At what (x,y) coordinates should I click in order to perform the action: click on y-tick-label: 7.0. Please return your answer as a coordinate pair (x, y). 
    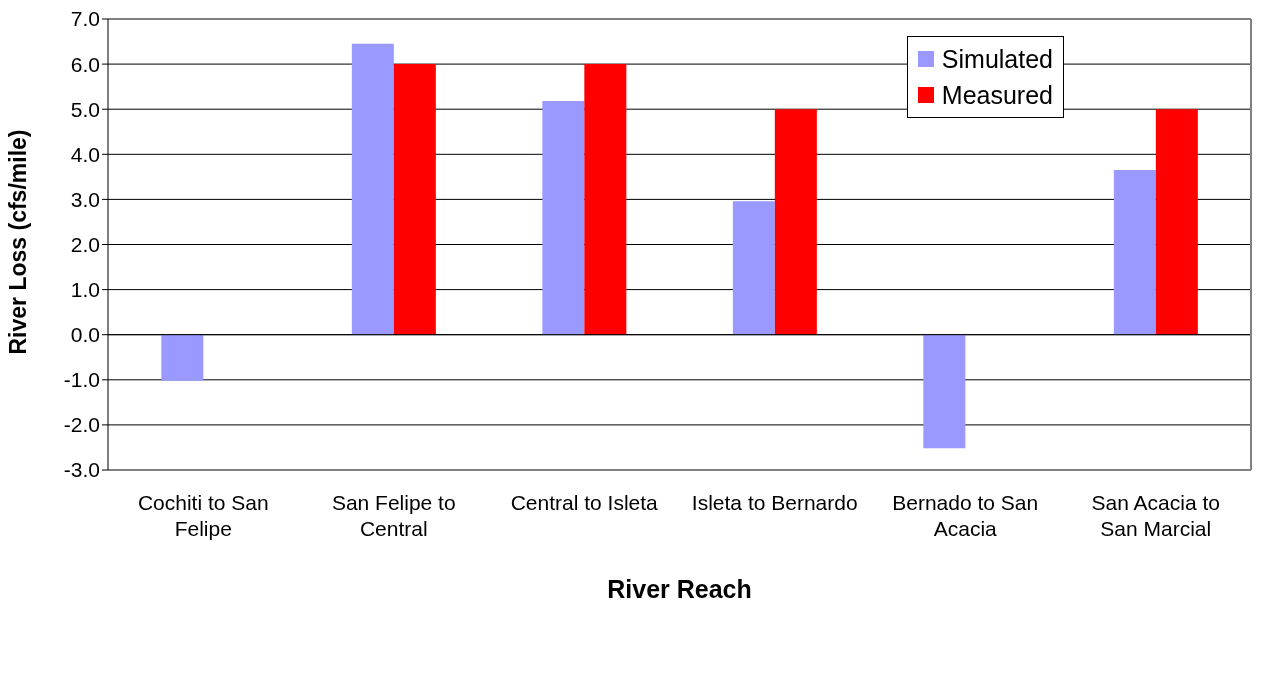
    Looking at the image, I should click on (85, 19).